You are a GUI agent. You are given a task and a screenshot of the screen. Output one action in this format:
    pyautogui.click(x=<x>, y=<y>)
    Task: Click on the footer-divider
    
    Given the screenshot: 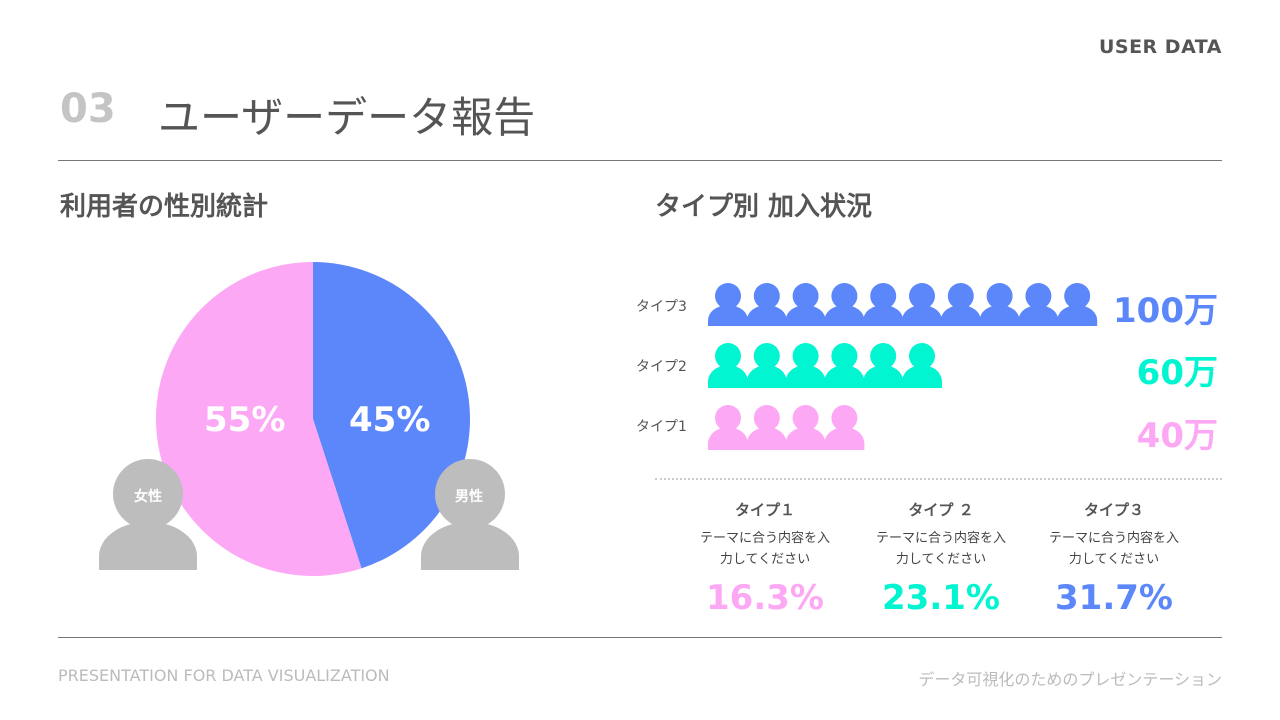 What is the action you would take?
    pyautogui.click(x=640, y=637)
    